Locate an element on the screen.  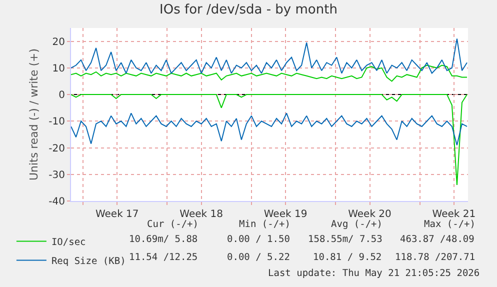
y-tick-label: -10 is located at coordinates (56, 122).